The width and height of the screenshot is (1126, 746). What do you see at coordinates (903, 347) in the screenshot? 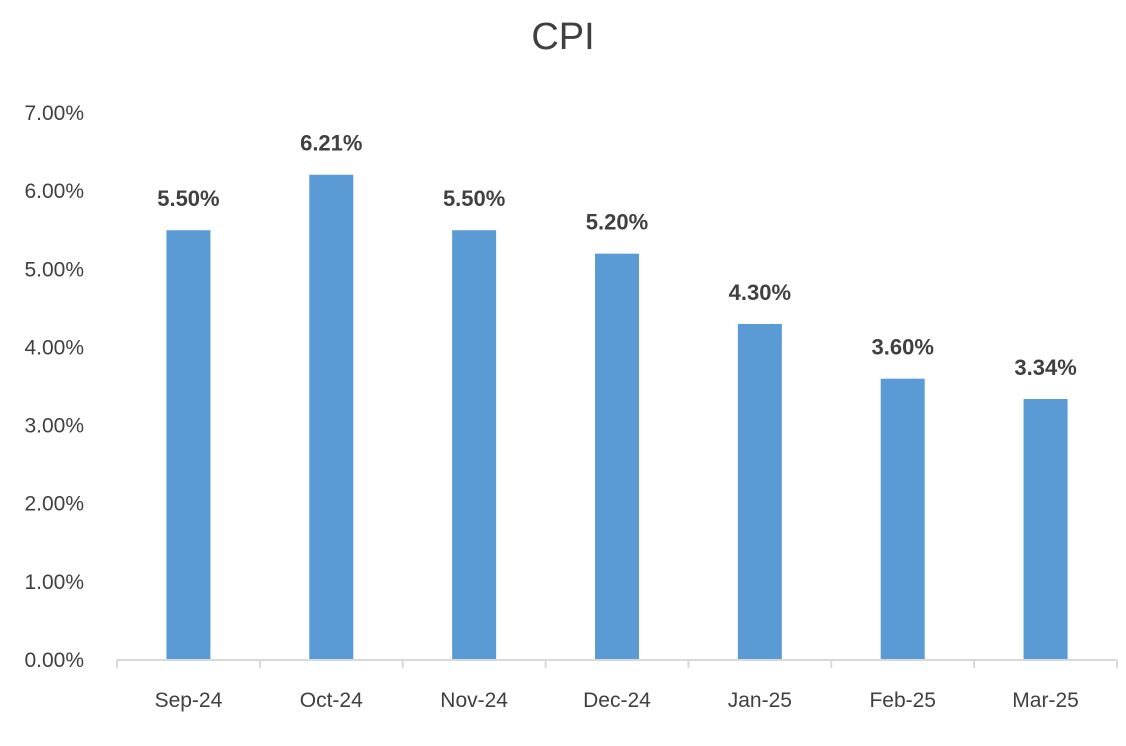
I see `data-label: 3.60%` at bounding box center [903, 347].